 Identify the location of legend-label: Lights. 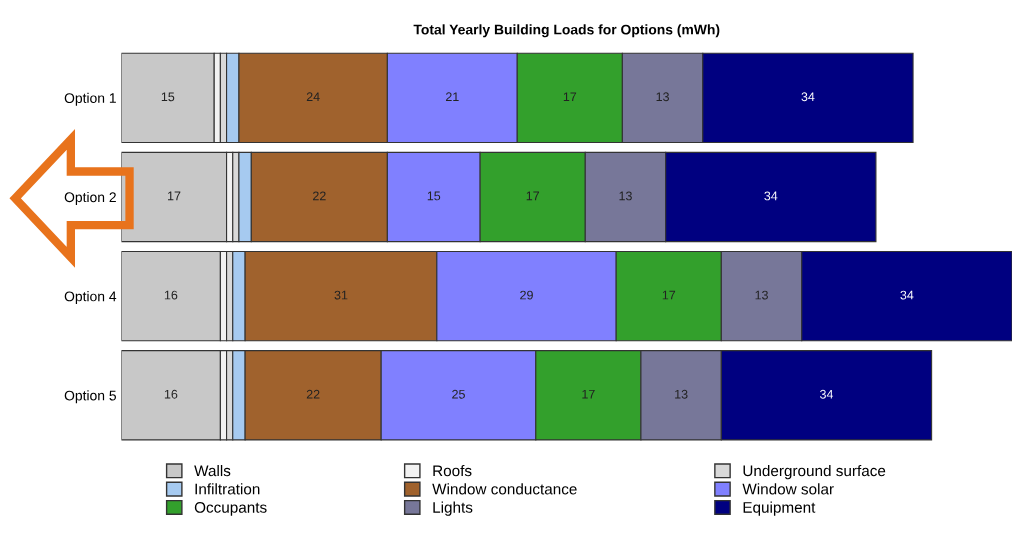
(453, 508).